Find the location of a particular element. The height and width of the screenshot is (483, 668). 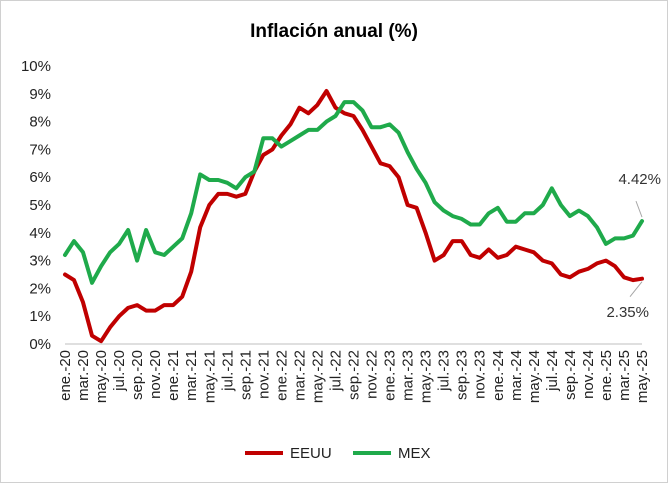

x-tick-label: mar.-23 is located at coordinates (408, 375).